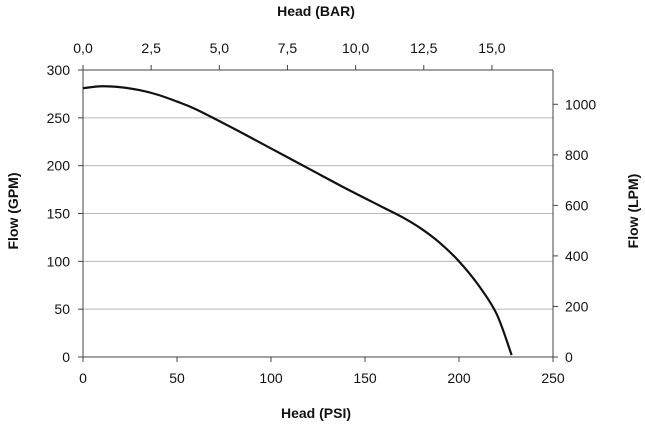 This screenshot has width=645, height=425. What do you see at coordinates (59, 70) in the screenshot?
I see `y-tick-label-6: 300` at bounding box center [59, 70].